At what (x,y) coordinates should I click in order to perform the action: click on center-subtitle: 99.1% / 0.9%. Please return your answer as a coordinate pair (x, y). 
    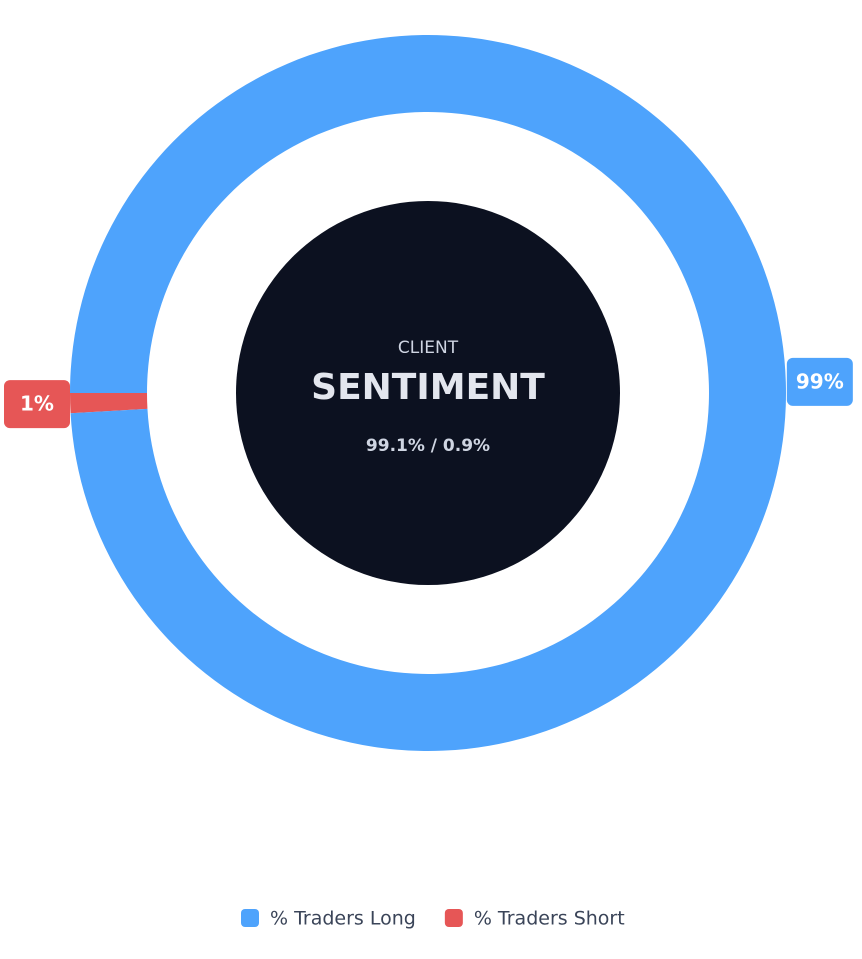
    Looking at the image, I should click on (428, 446).